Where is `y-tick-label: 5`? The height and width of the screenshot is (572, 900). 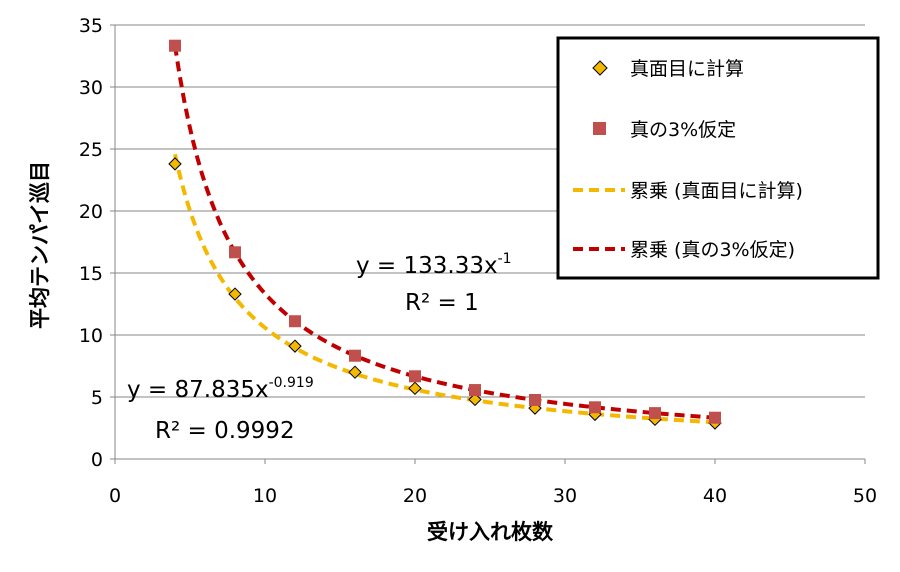 y-tick-label: 5 is located at coordinates (97, 398).